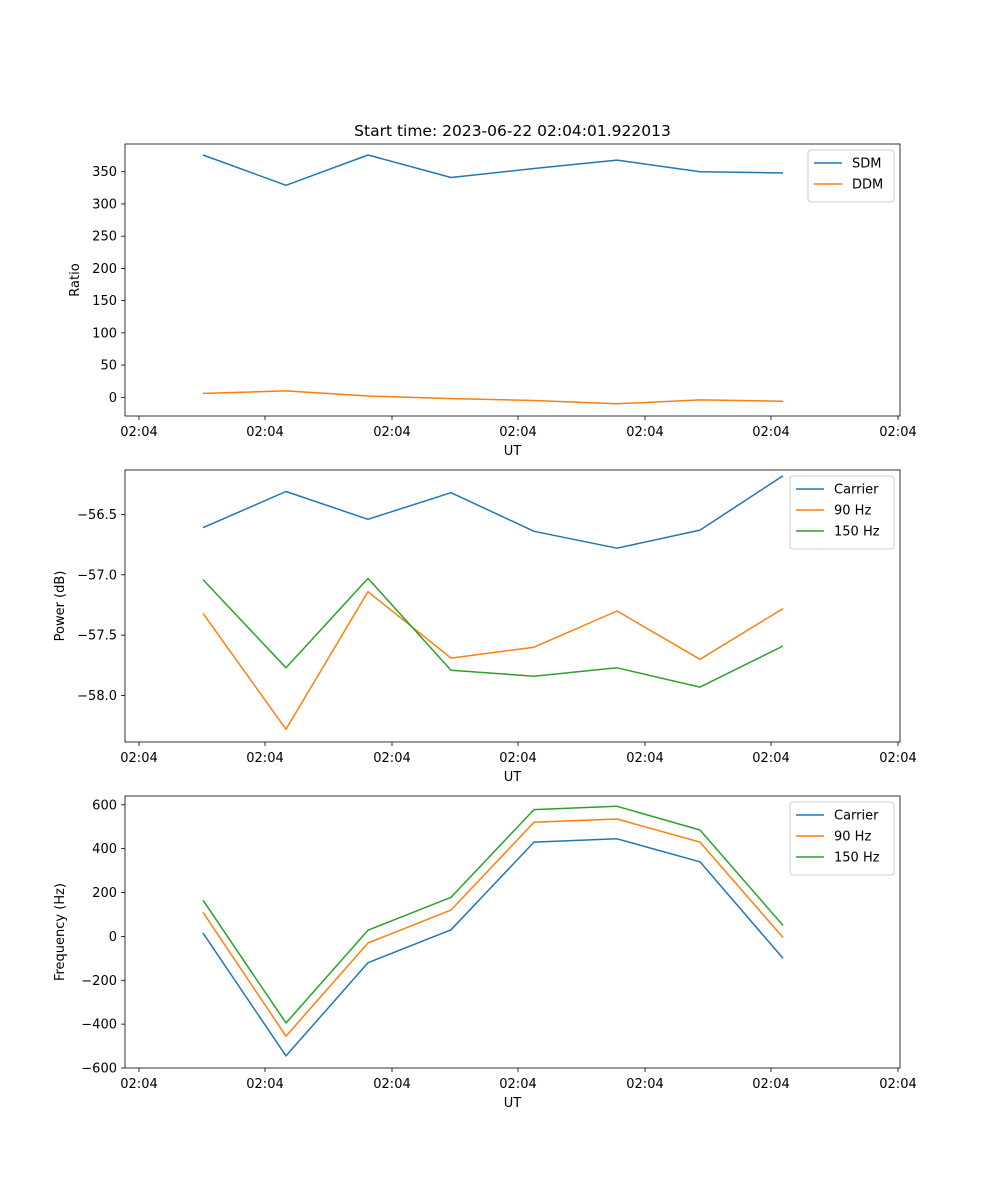 The height and width of the screenshot is (1200, 1000). I want to click on y-tick-label: 350, so click(104, 172).